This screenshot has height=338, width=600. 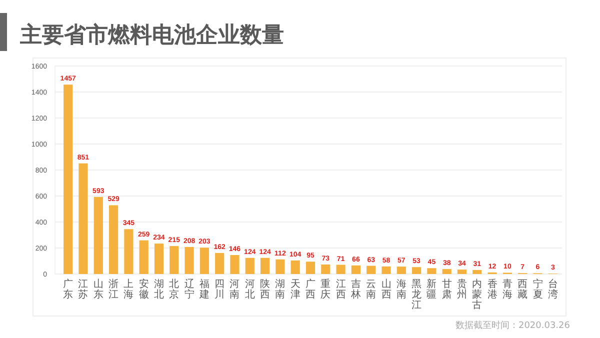 I want to click on x-tick-label: 西藏, so click(x=523, y=289).